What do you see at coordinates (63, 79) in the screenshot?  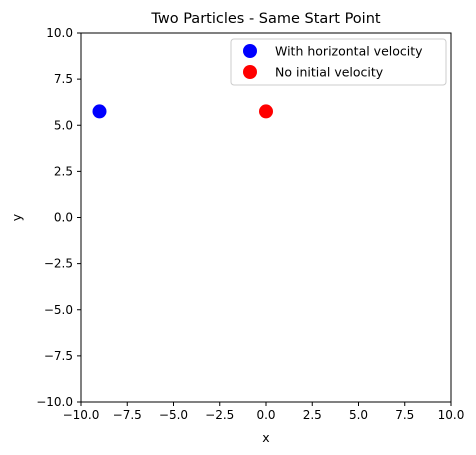 I see `y-tick-label: 7.5` at bounding box center [63, 79].